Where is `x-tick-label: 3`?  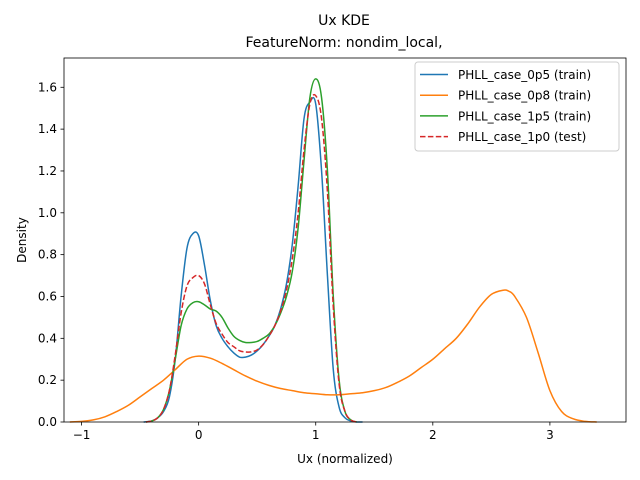
x-tick-label: 3 is located at coordinates (550, 435).